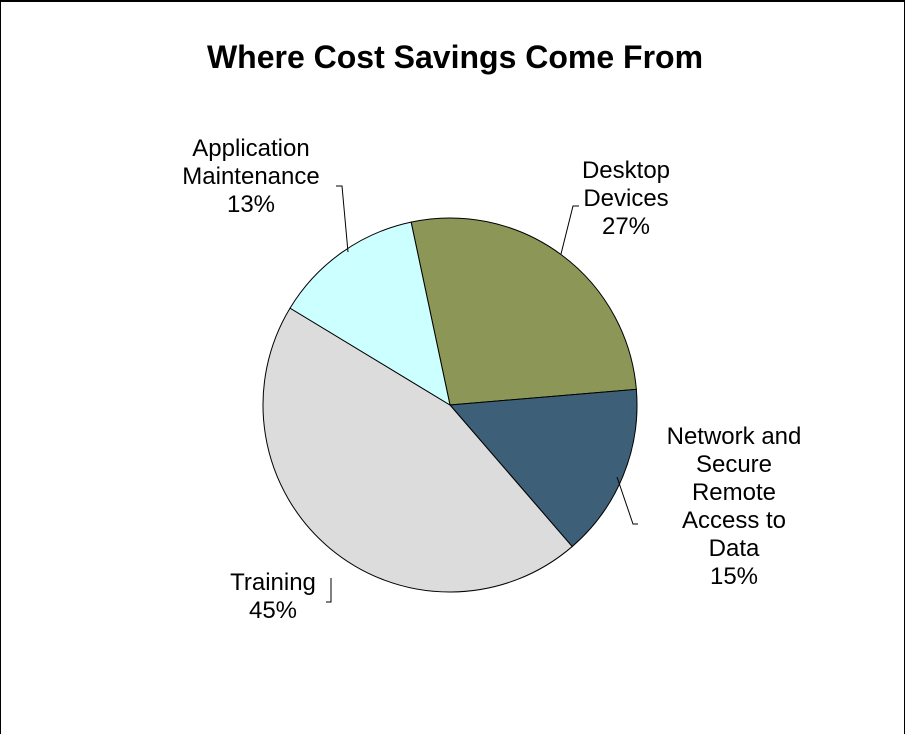  I want to click on slice-label: Training 45%, so click(273, 596).